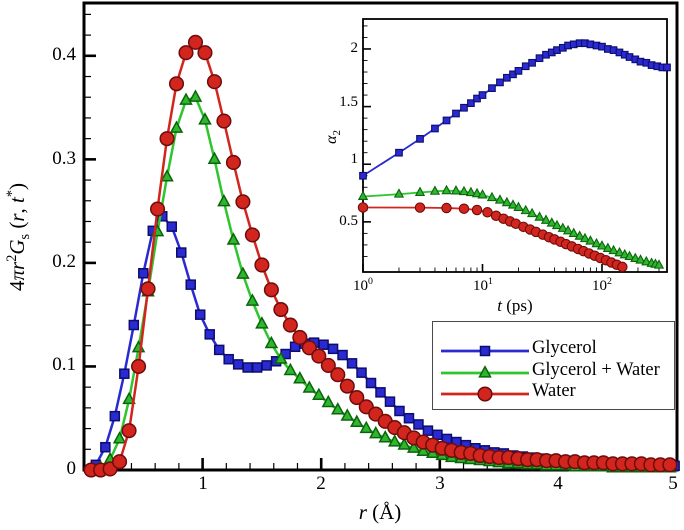 The image size is (684, 530). Describe the element at coordinates (348, 102) in the screenshot. I see `inset-y-tick-label: 1.5` at that location.